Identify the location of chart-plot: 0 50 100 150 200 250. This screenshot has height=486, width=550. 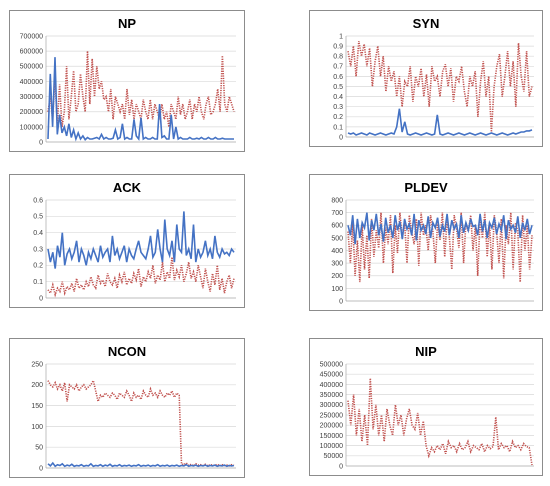
(133, 416).